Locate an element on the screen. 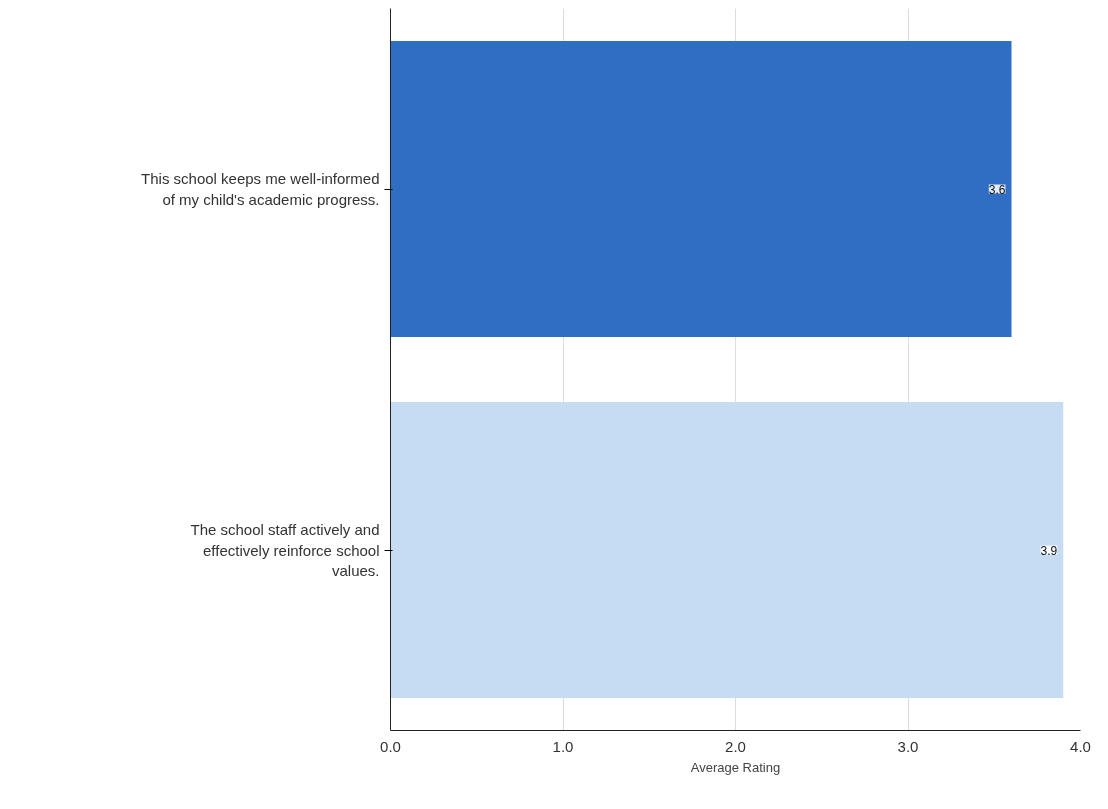 The image size is (1108, 809). x-tick-label: 1.0 is located at coordinates (563, 746).